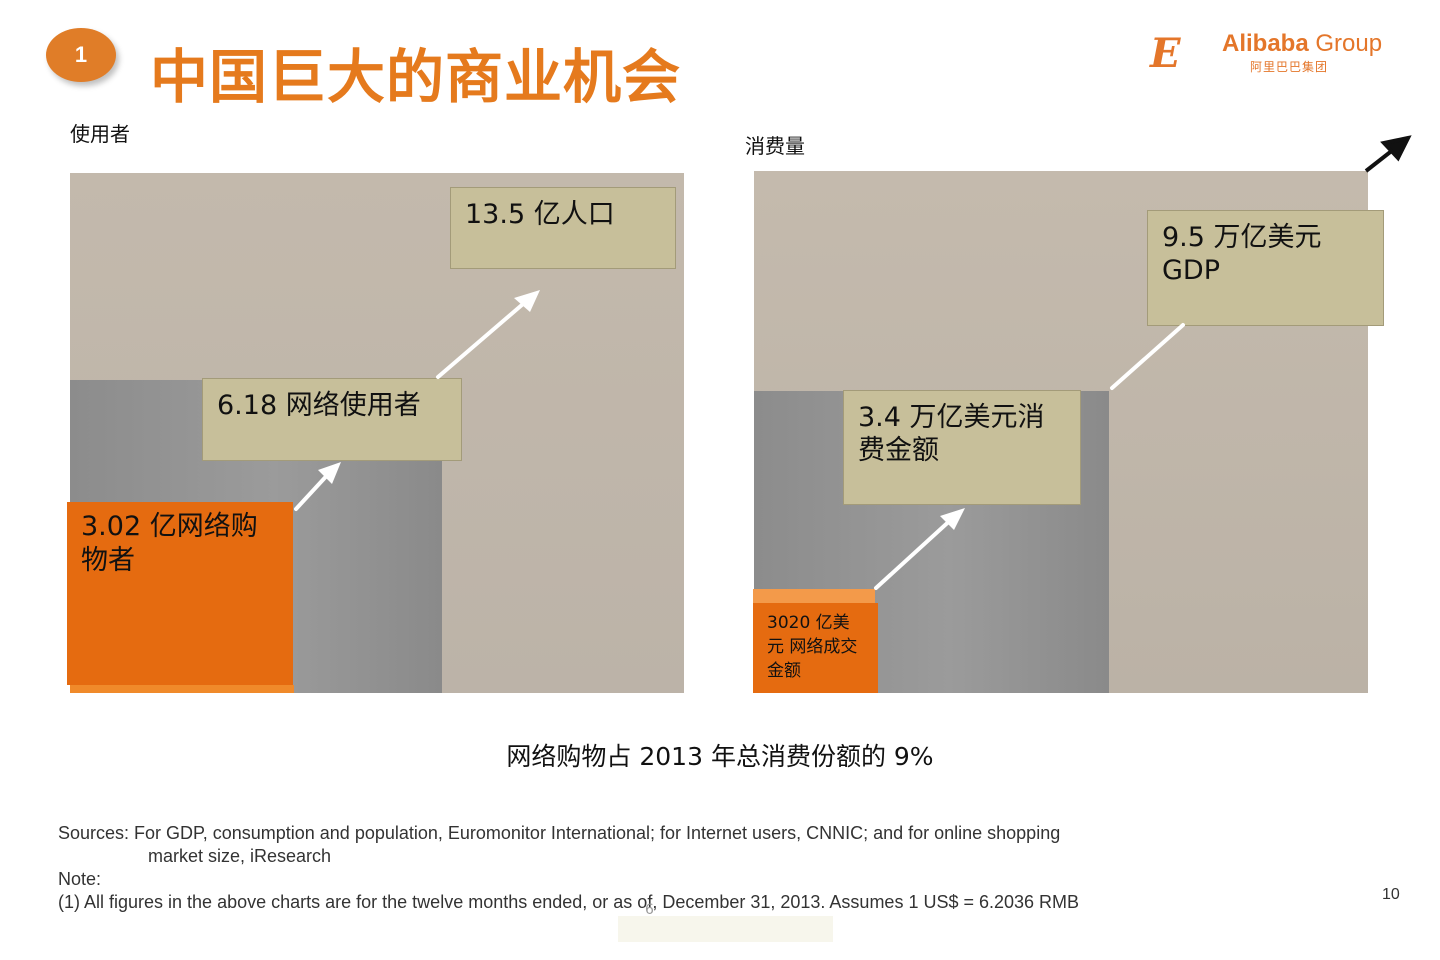 The image size is (1440, 960). I want to click on online-shoppers-box-edge, so click(182, 689).